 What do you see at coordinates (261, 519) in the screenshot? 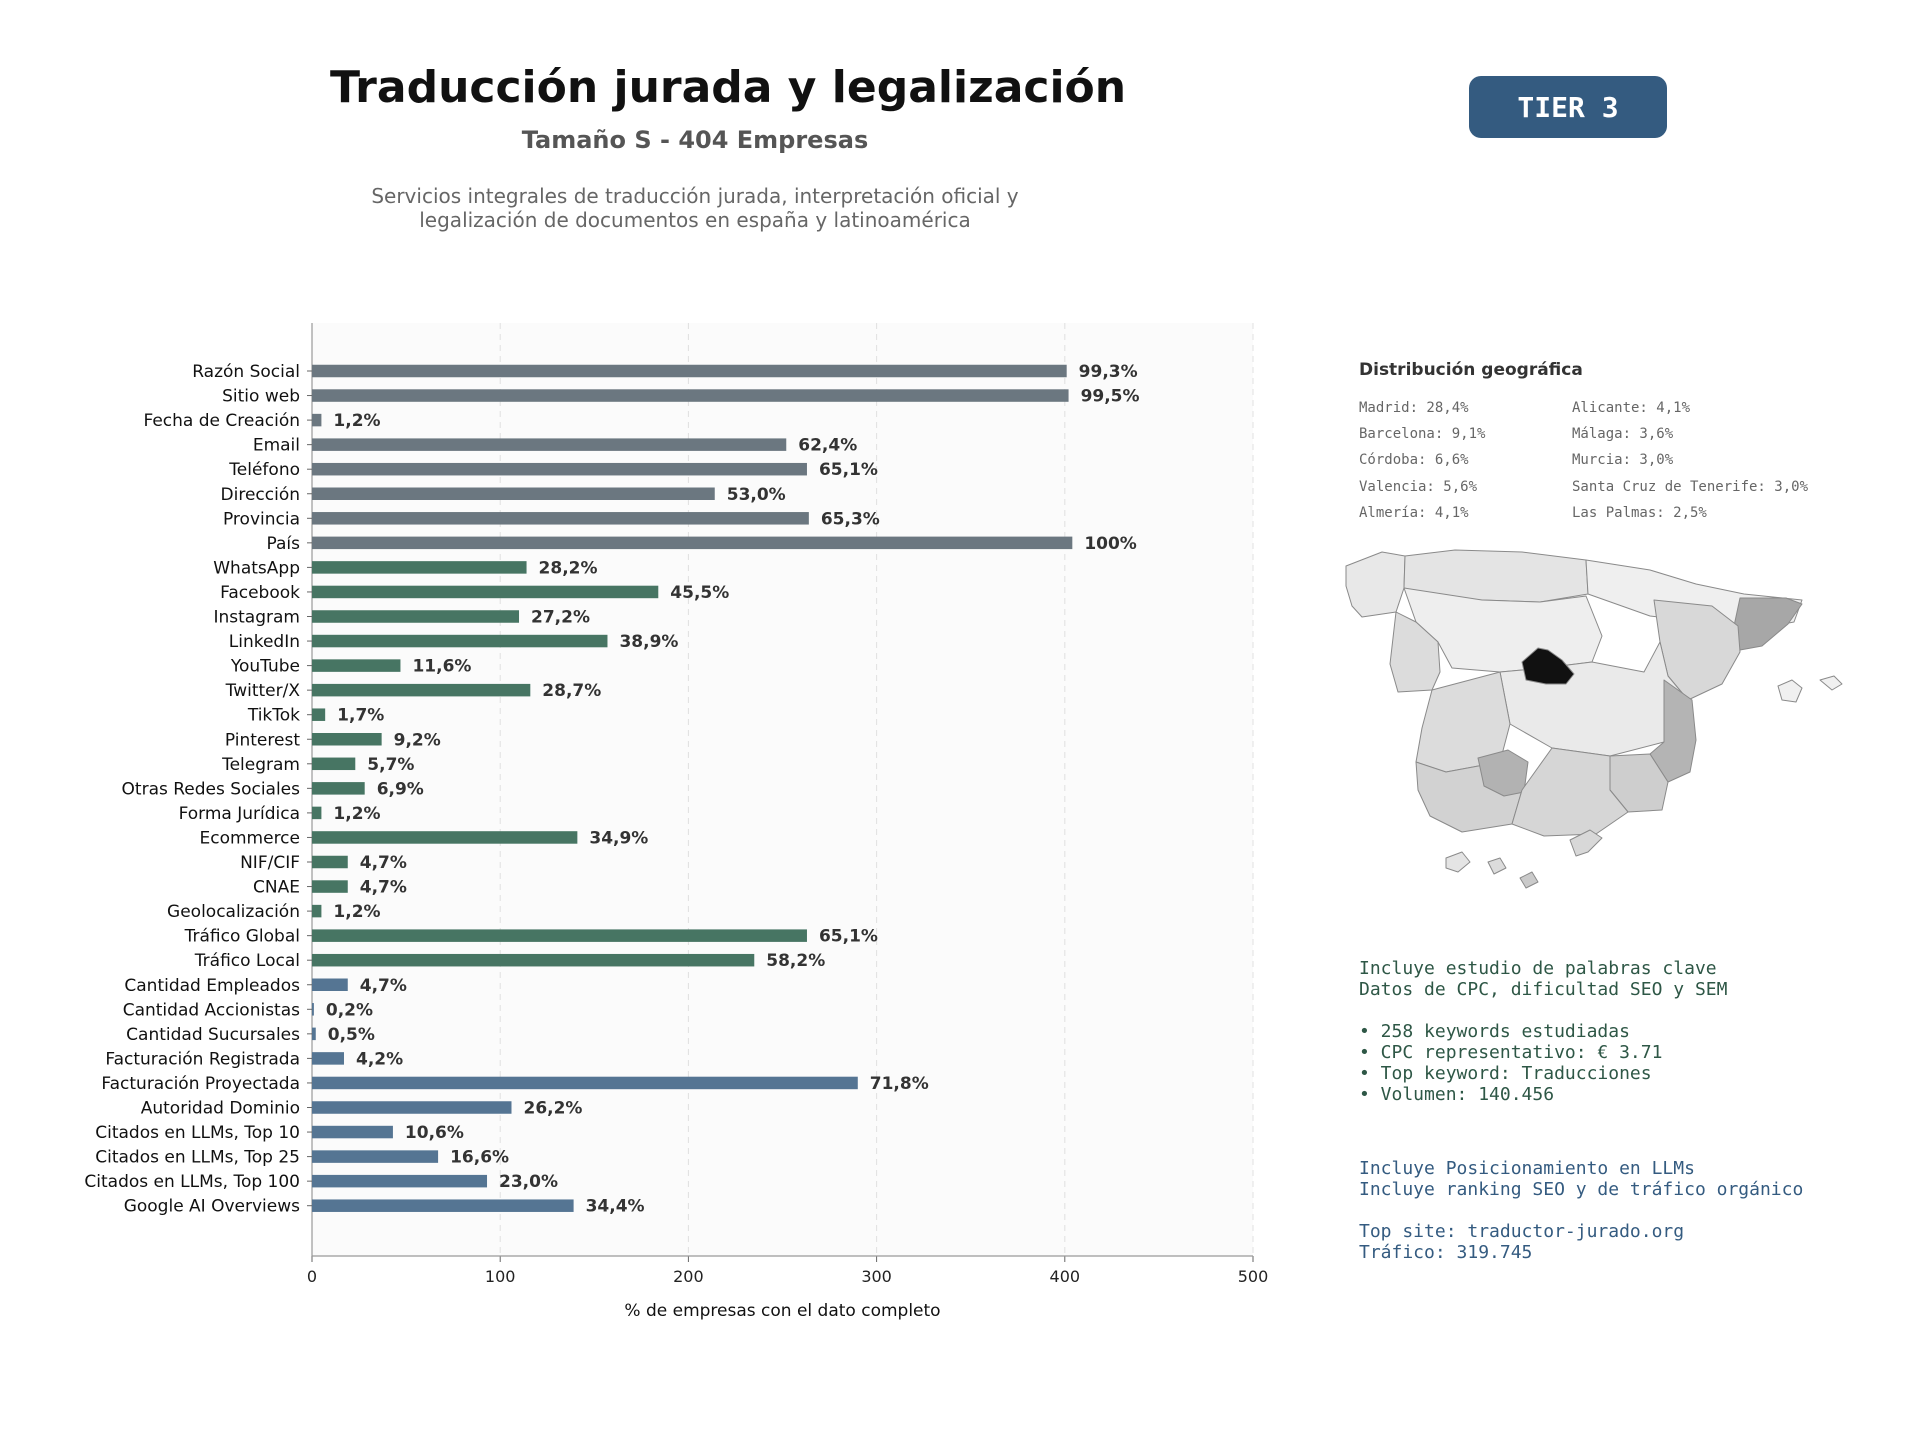
I see `category-label: Provincia` at bounding box center [261, 519].